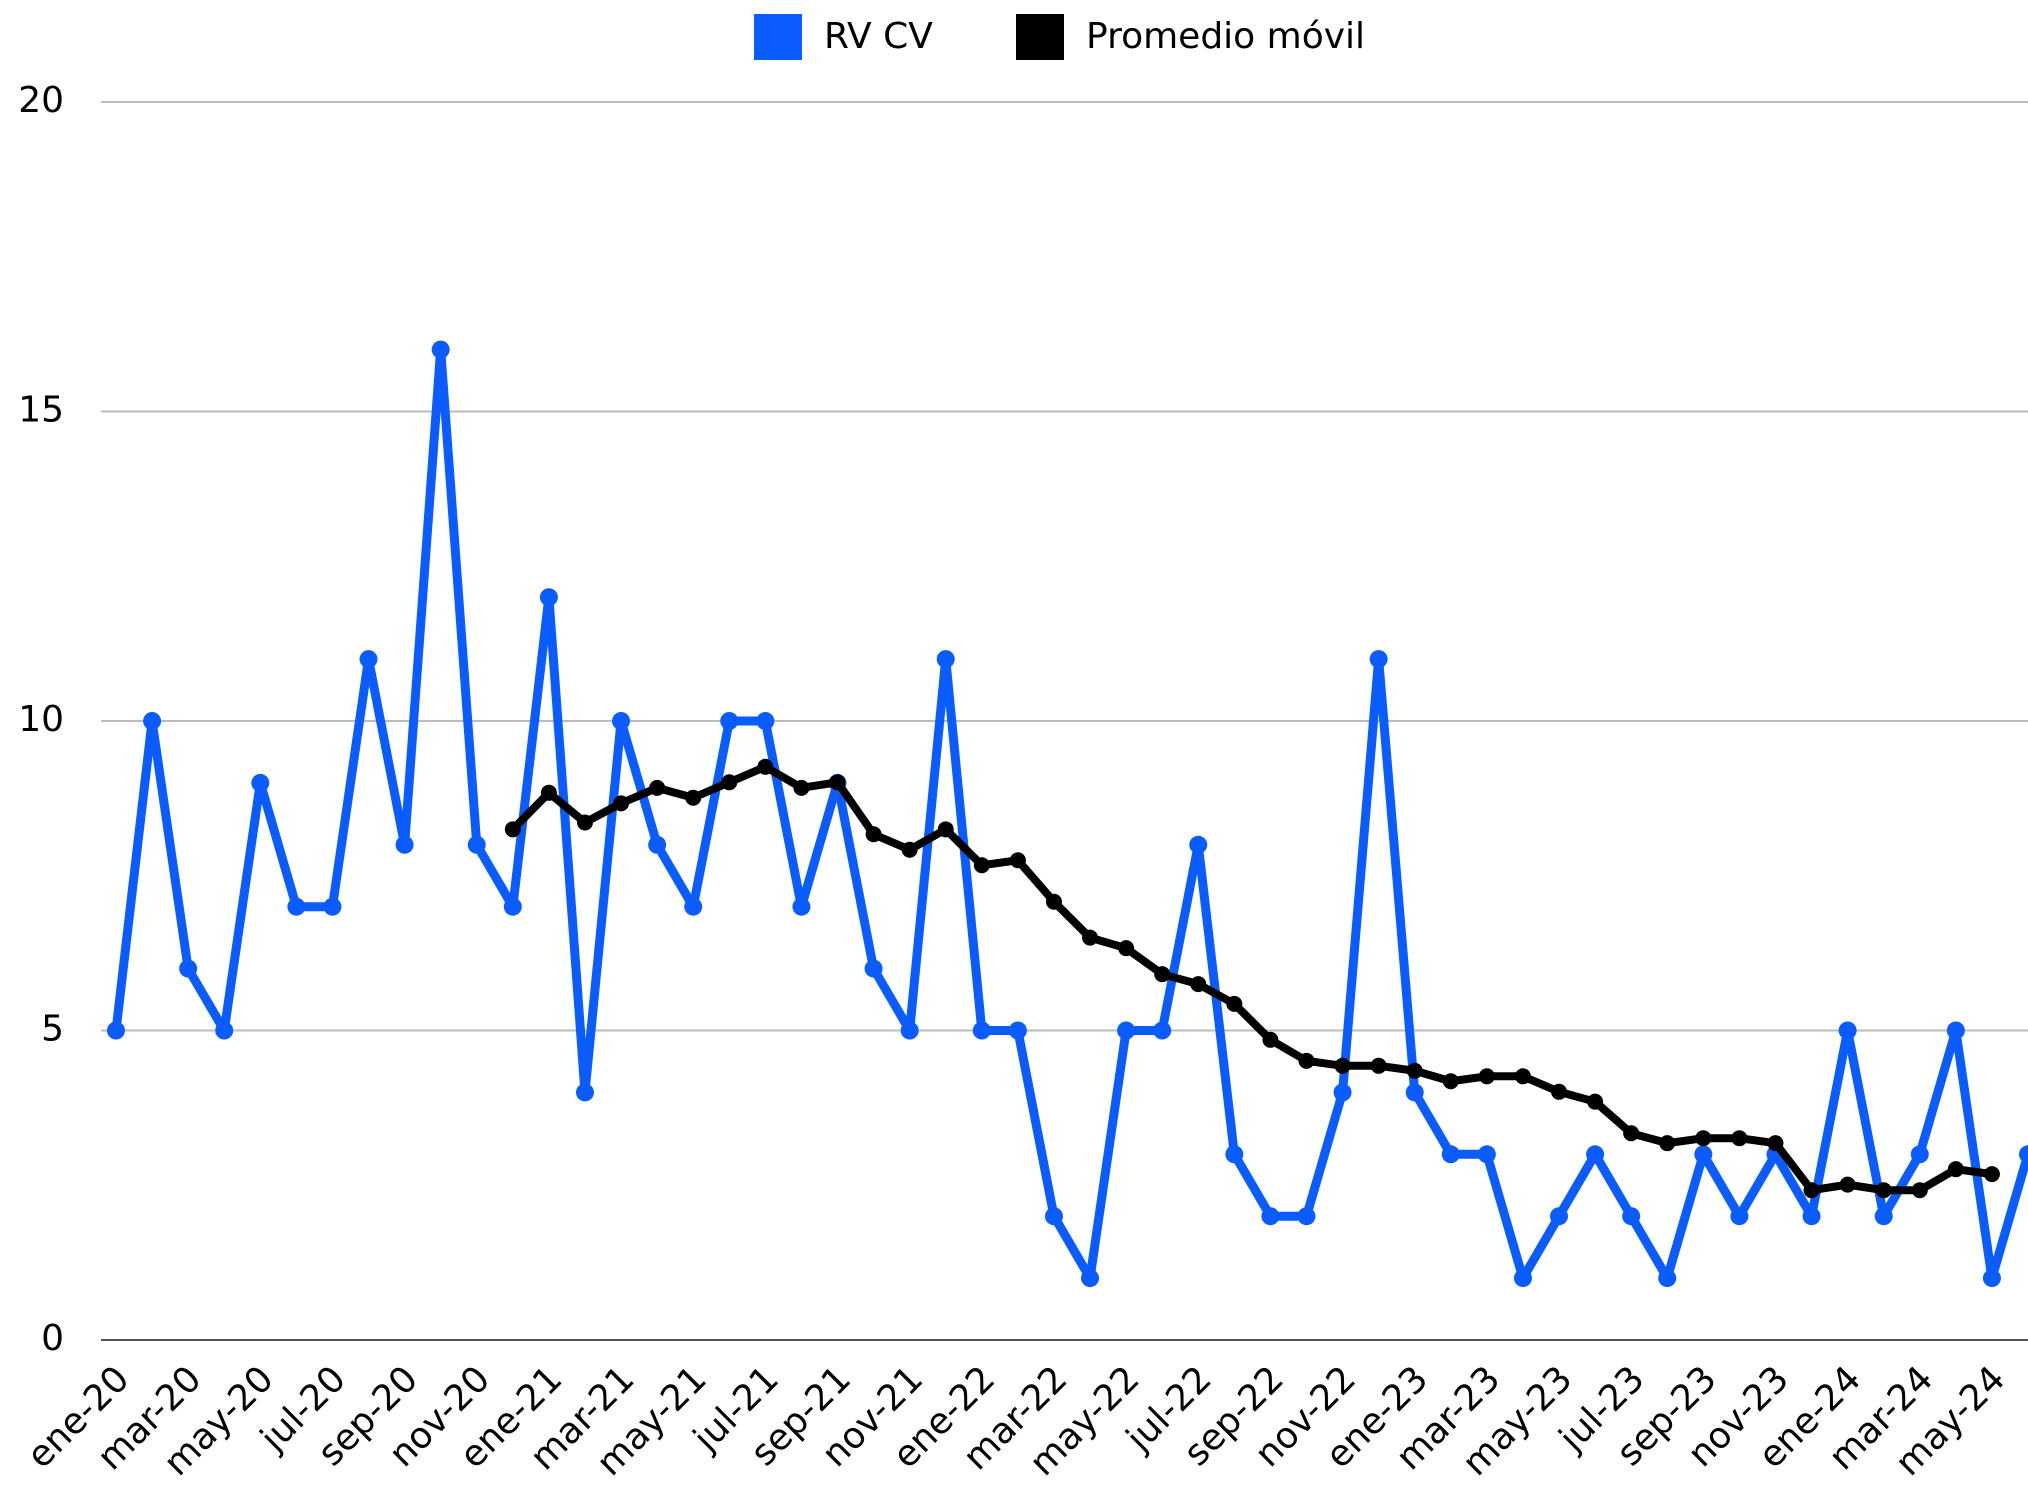  Describe the element at coordinates (41, 719) in the screenshot. I see `y-tick-label: 10` at that location.